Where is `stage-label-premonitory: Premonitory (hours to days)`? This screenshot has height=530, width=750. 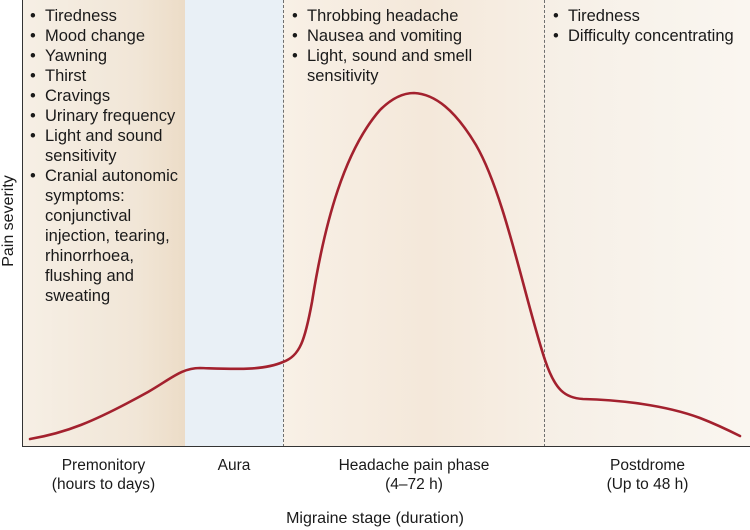
stage-label-premonitory: Premonitory (hours to days) is located at coordinates (103, 475).